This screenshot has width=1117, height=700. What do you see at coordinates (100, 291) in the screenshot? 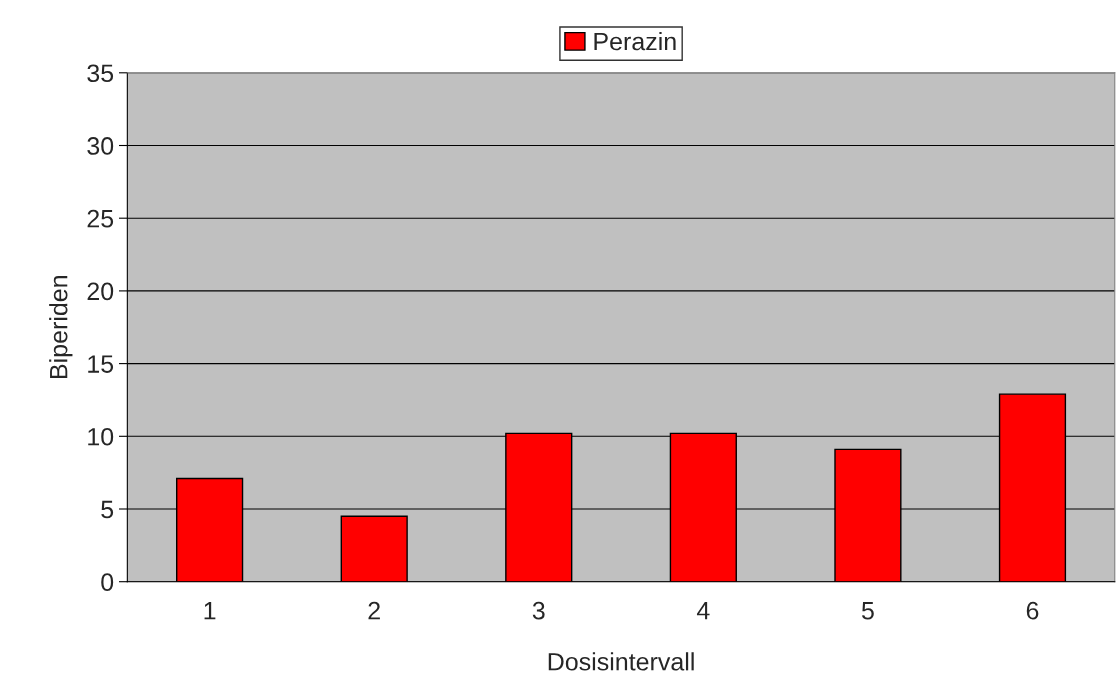
I see `y-tick-label: 20` at bounding box center [100, 291].